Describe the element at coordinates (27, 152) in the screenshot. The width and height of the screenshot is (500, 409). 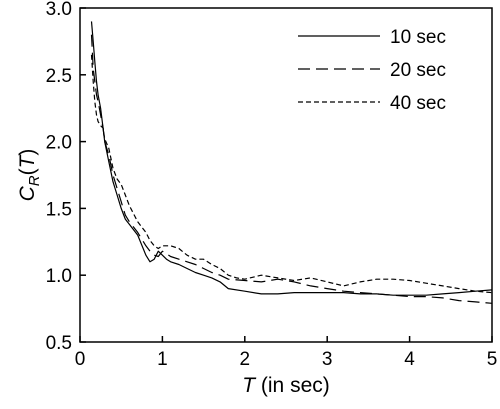
I see `y-axis-title-close-paren: )` at that location.